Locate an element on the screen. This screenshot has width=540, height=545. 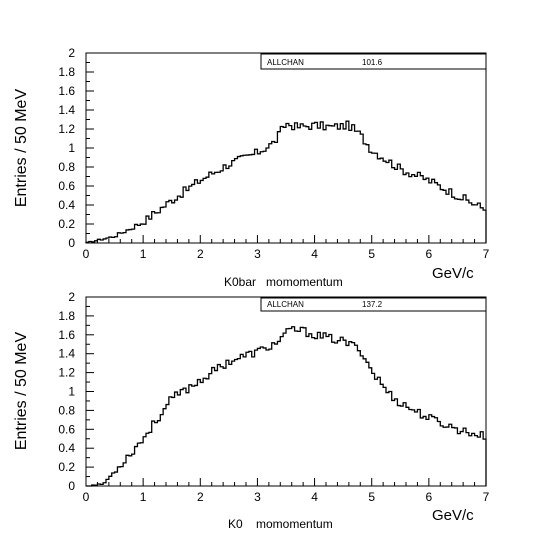
stat-value: 137.2 is located at coordinates (372, 304).